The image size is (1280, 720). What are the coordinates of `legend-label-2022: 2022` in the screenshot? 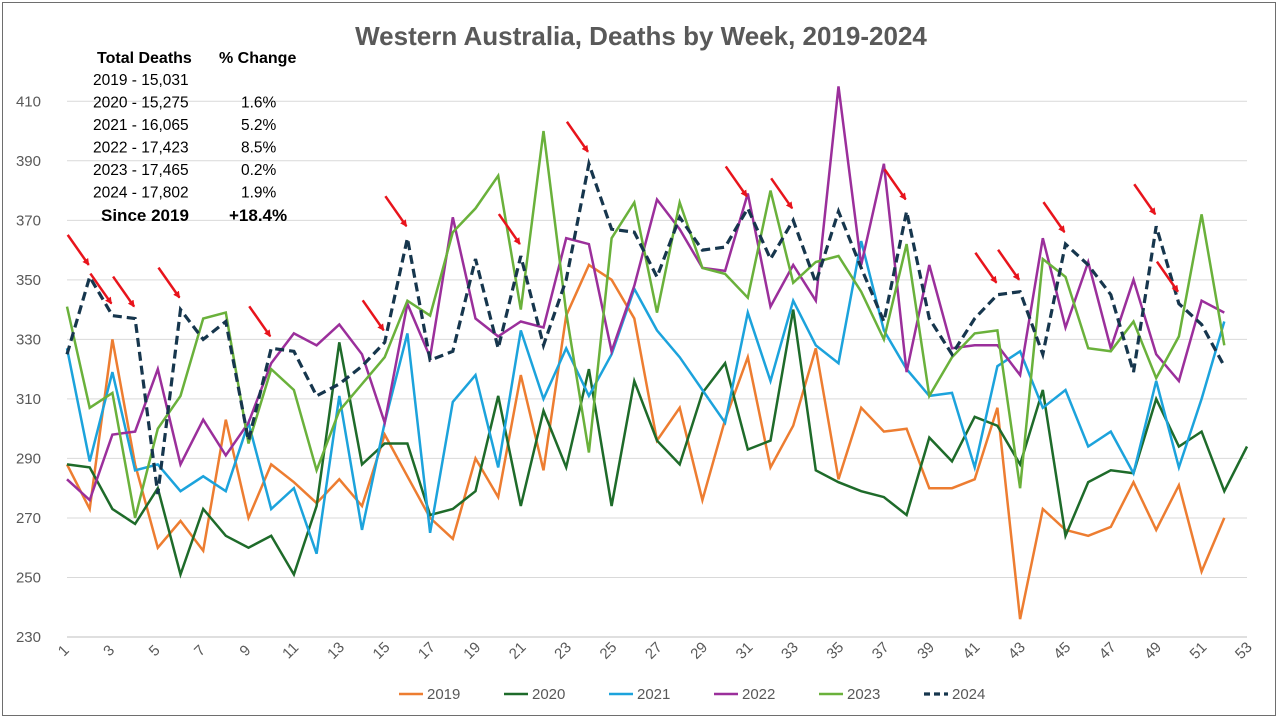 It's located at (758, 694).